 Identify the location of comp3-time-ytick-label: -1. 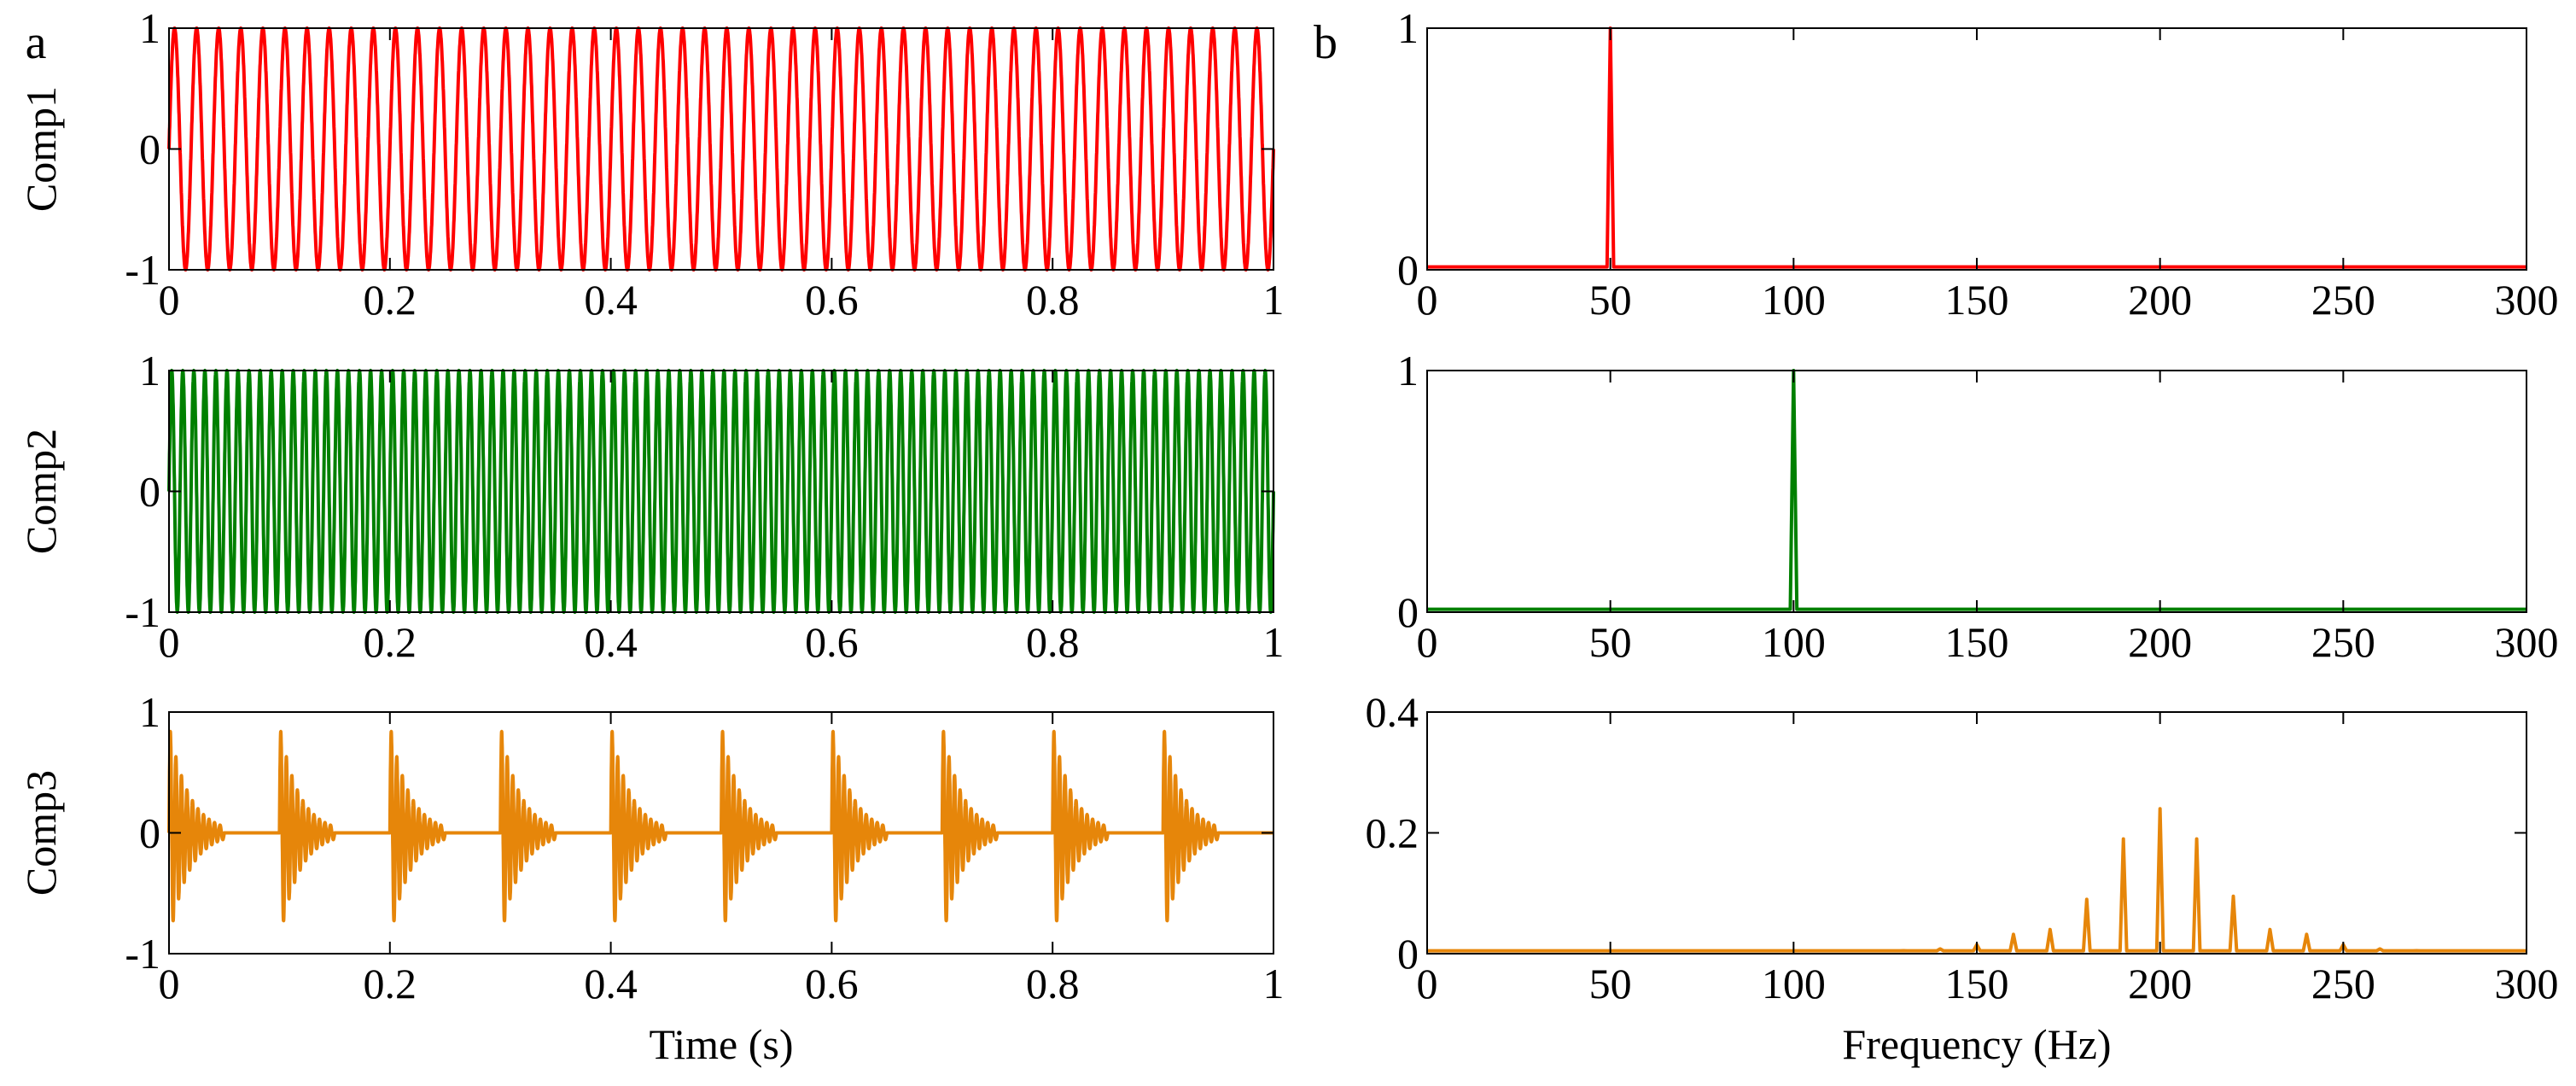
(142, 954).